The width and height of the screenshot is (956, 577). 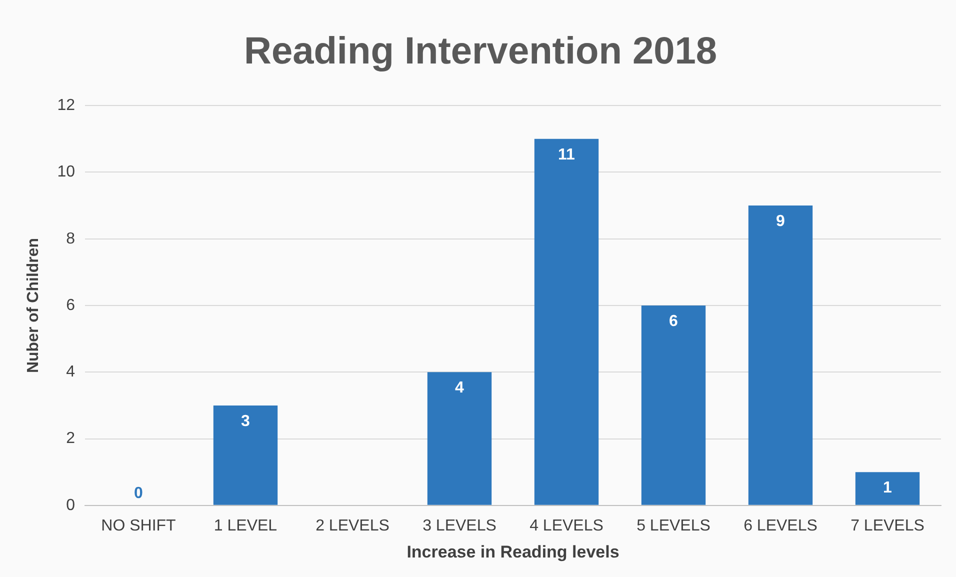 I want to click on x-tick-label: 2 LEVELS, so click(x=353, y=525).